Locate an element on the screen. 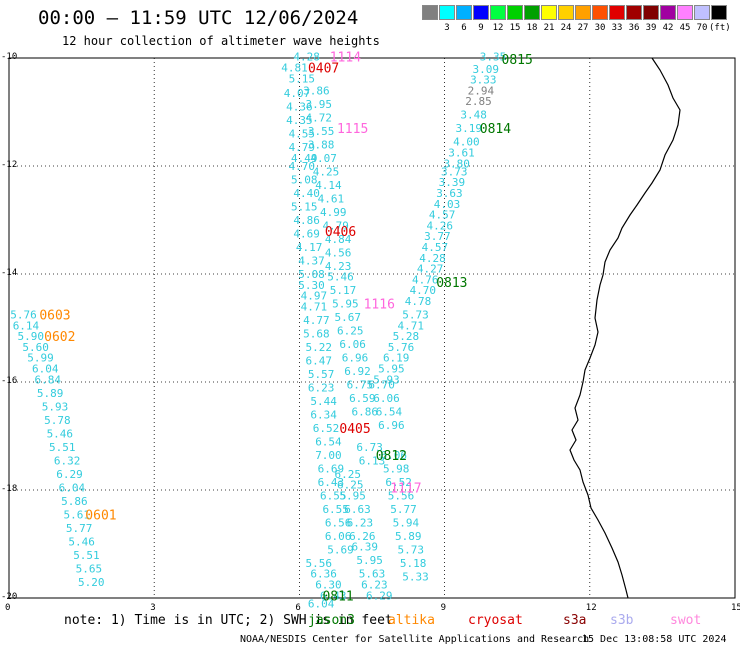  wave-height-value: 4.40 is located at coordinates (306, 193).